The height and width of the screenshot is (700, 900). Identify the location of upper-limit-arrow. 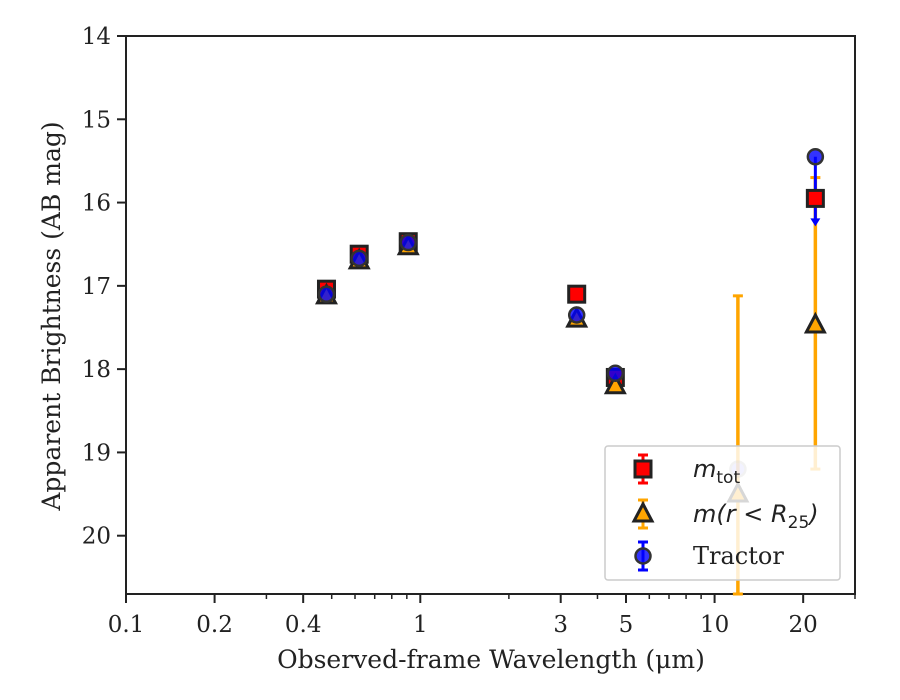
(815, 222).